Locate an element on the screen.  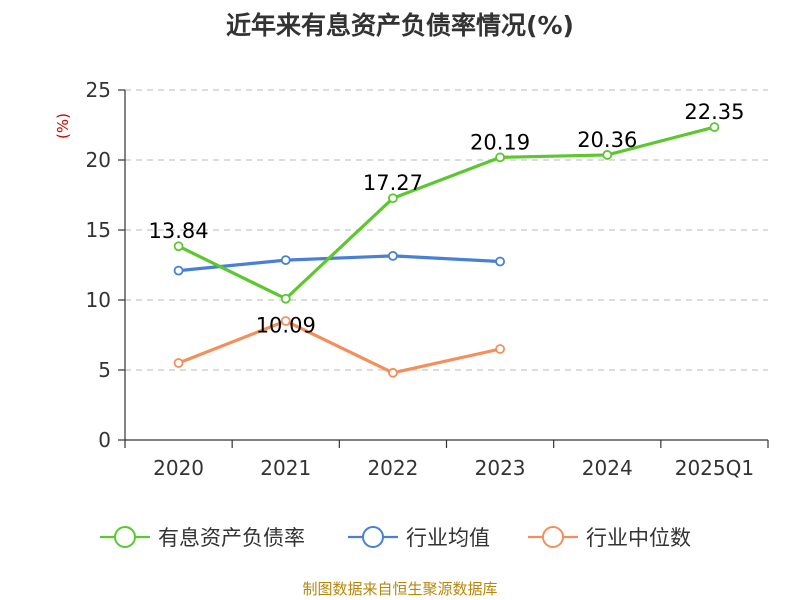
data-label: 10.09 is located at coordinates (286, 326).